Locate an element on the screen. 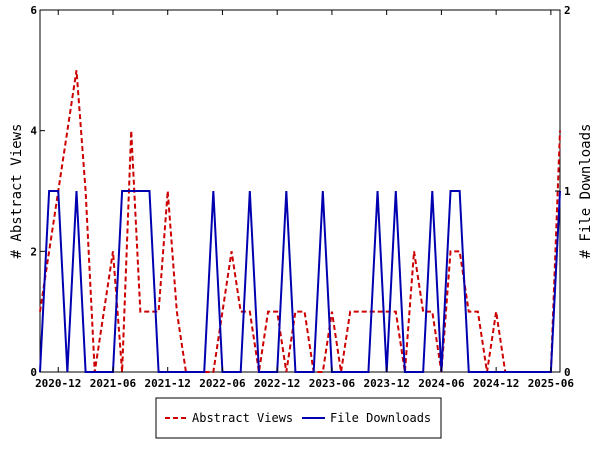 This screenshot has height=450, width=600. legend-label-abstract-views: Abstract Views is located at coordinates (242, 418).